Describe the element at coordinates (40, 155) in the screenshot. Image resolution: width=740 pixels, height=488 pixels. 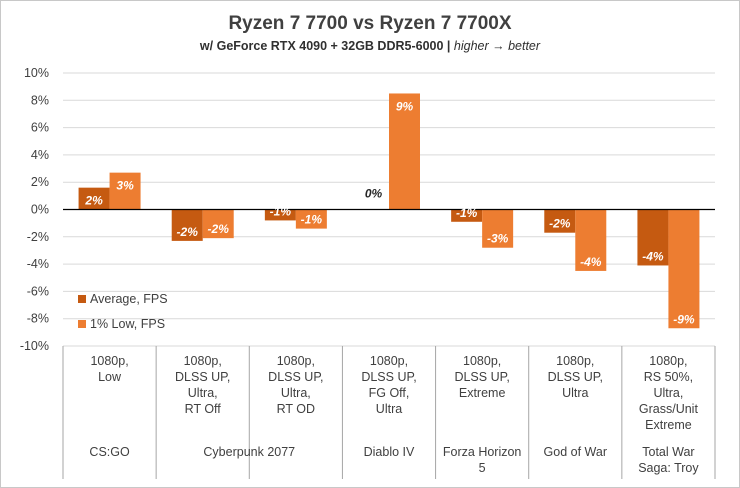
I see `y-tick-label: 4%` at that location.